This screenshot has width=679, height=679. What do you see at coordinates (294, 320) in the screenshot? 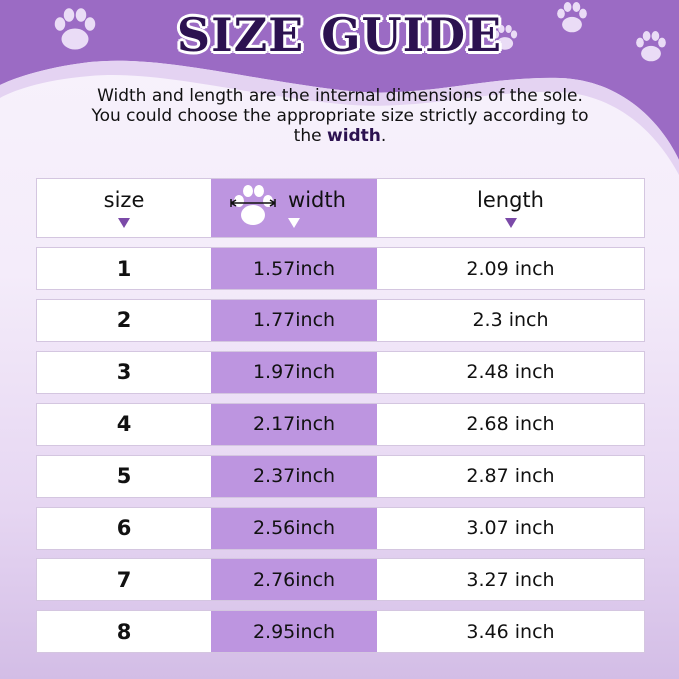
I see `width-cell: 1.77inch` at bounding box center [294, 320].